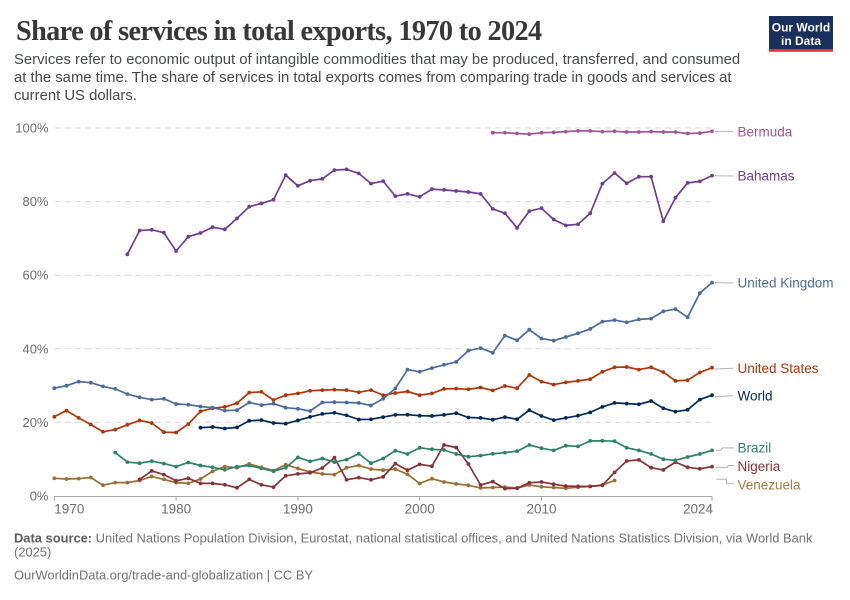  Describe the element at coordinates (75, 96) in the screenshot. I see `svg-text: current US dollars.` at that location.